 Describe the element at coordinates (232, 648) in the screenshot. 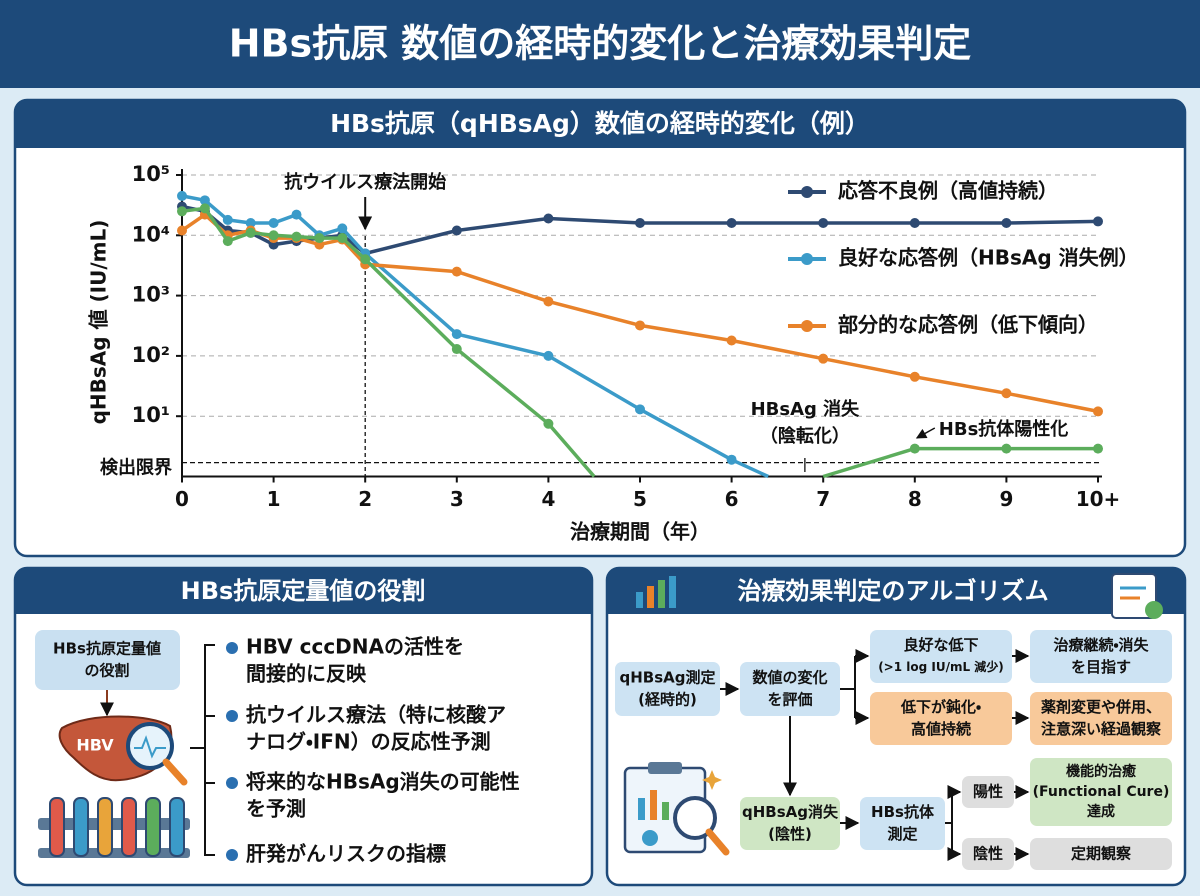

I see `bullet` at that location.